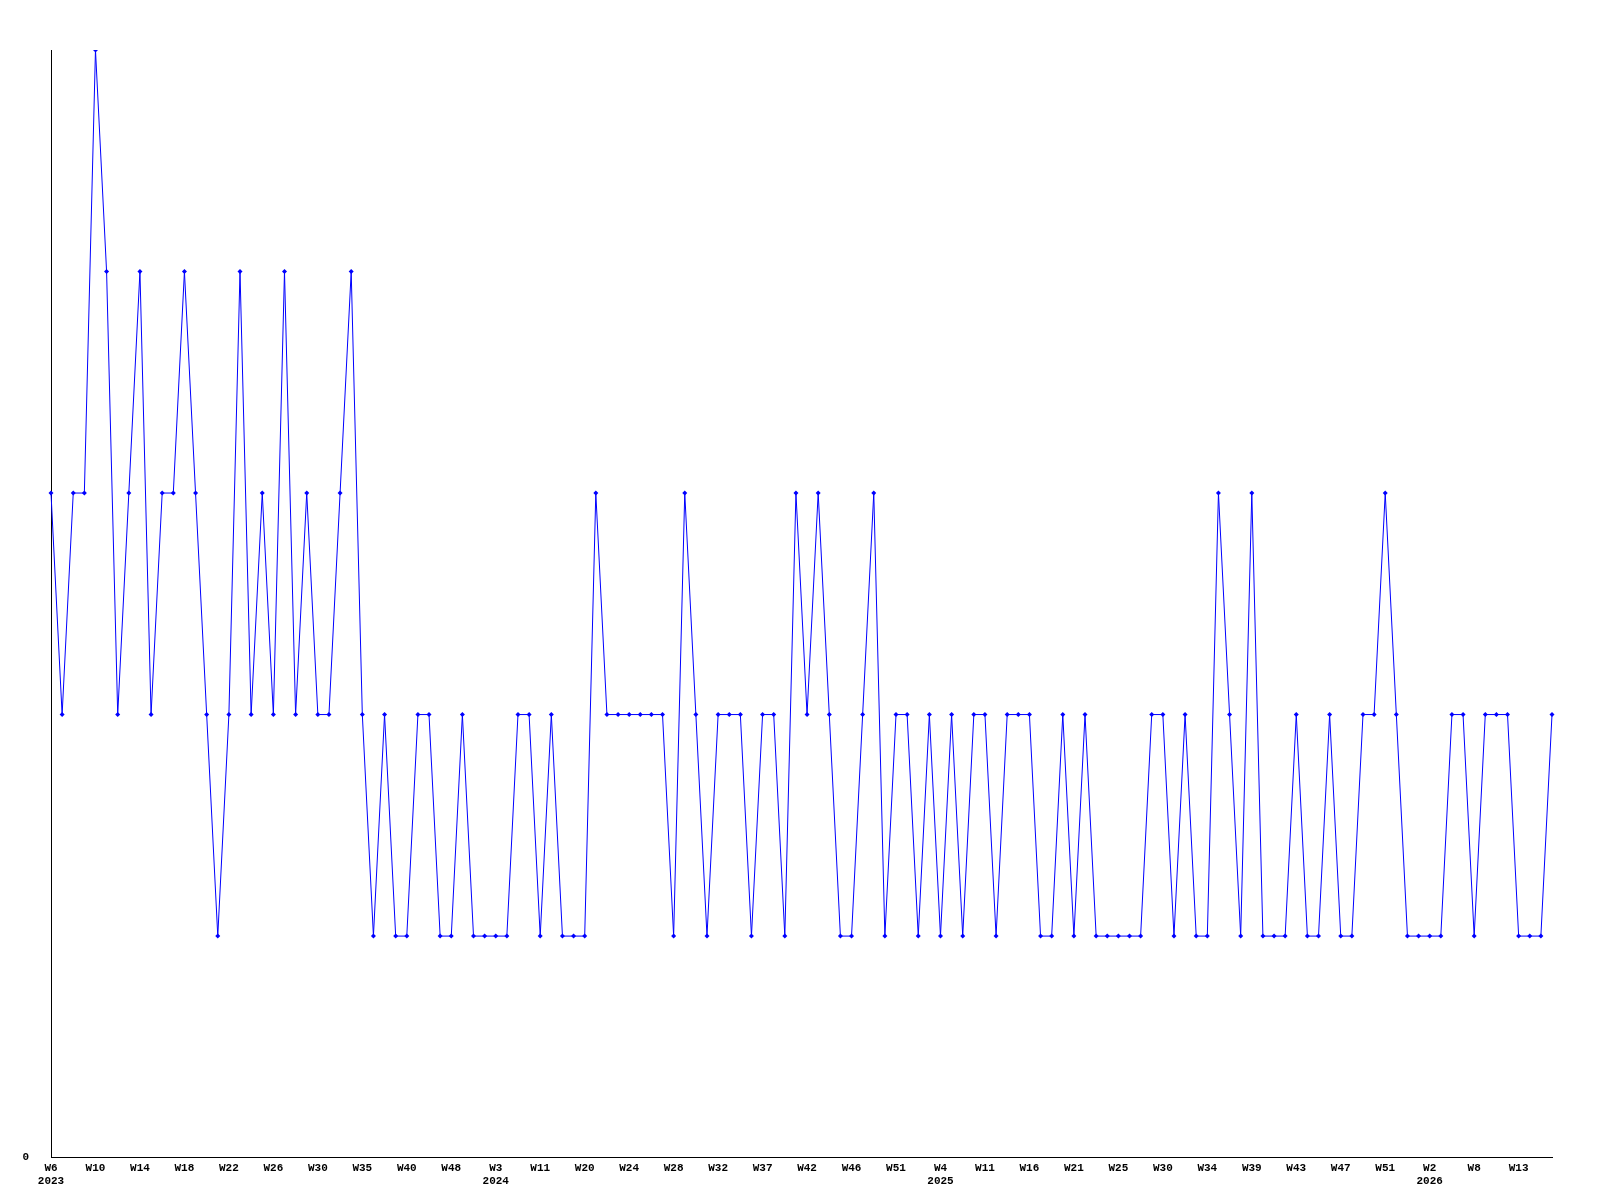 Image resolution: width=1600 pixels, height=1200 pixels. Describe the element at coordinates (1029, 1167) in the screenshot. I see `x-tick-label: W16` at that location.